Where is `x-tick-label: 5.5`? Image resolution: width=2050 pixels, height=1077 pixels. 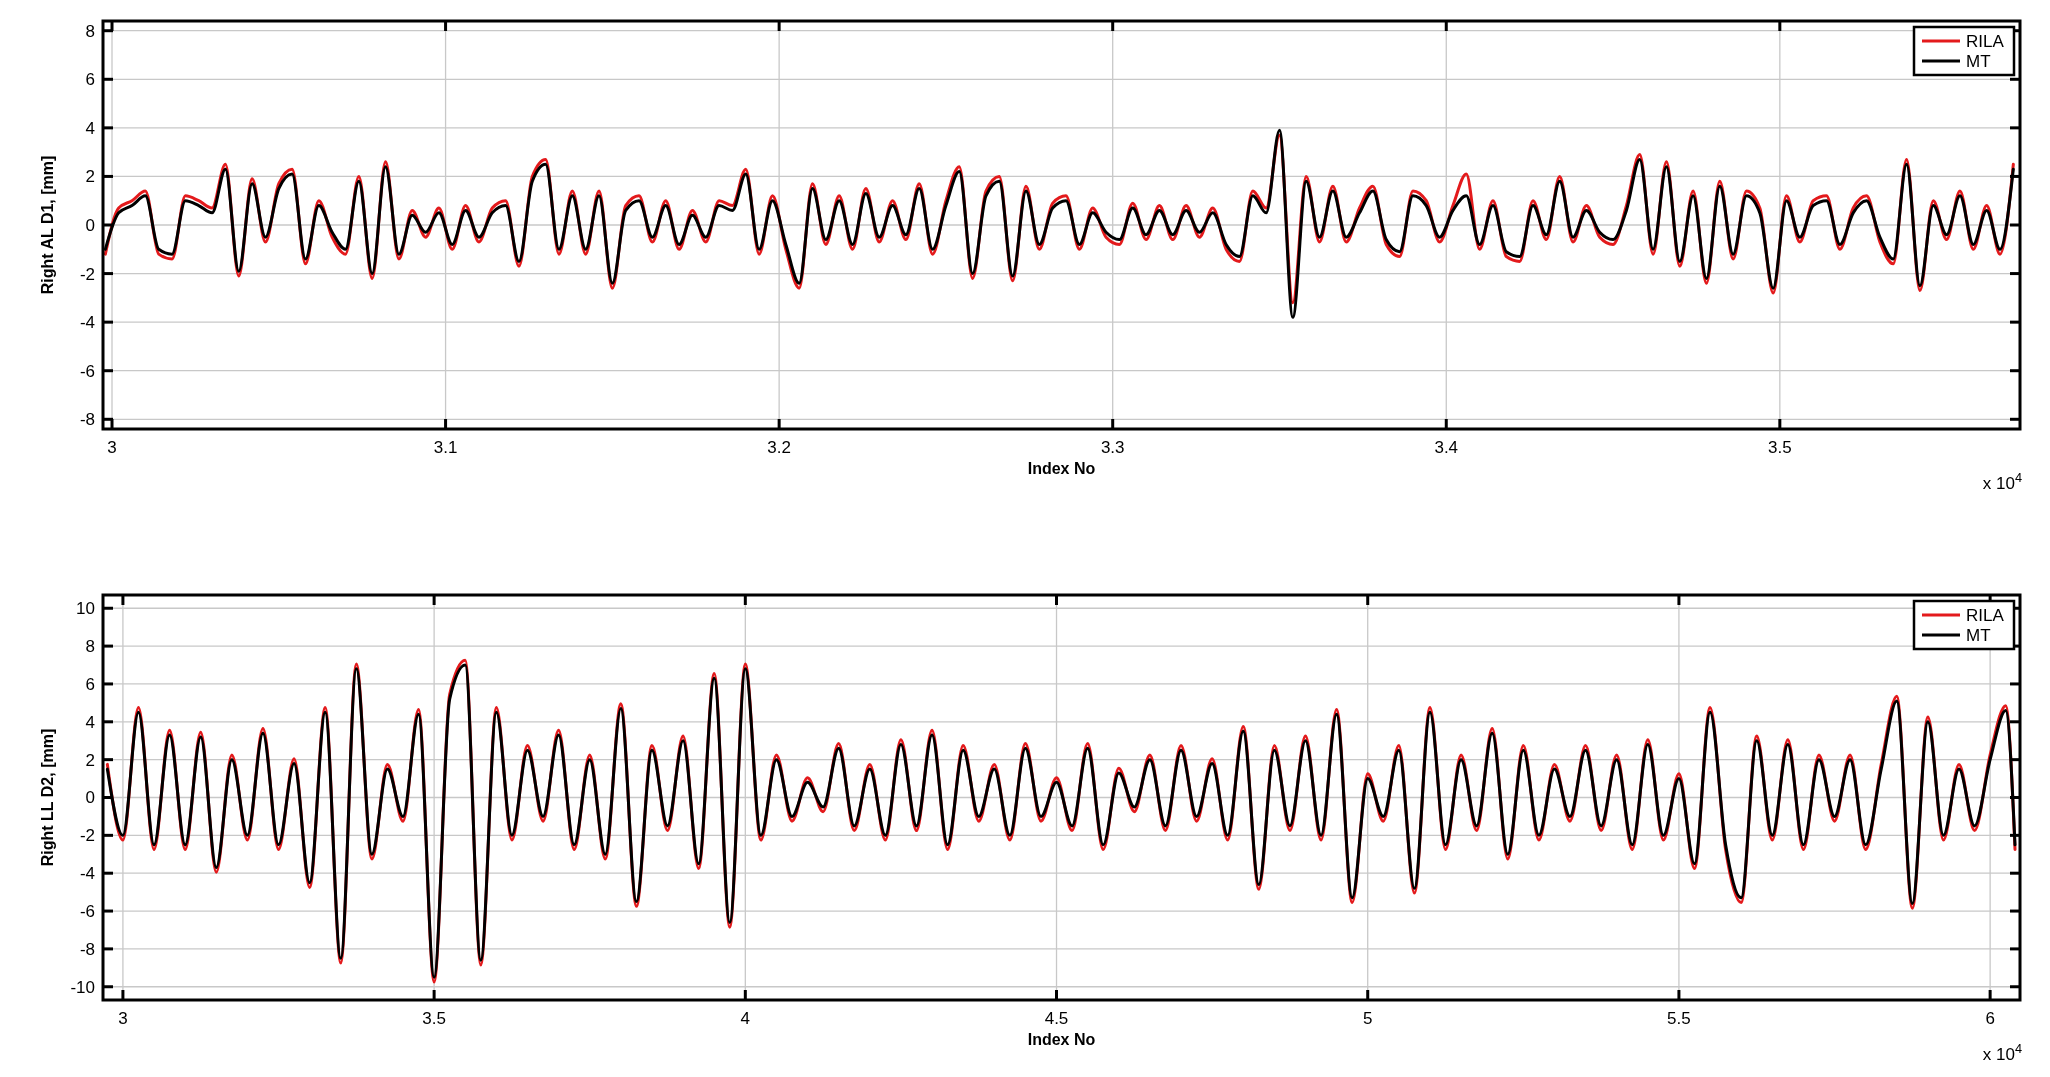
x-tick-label: 5.5 is located at coordinates (1679, 1018).